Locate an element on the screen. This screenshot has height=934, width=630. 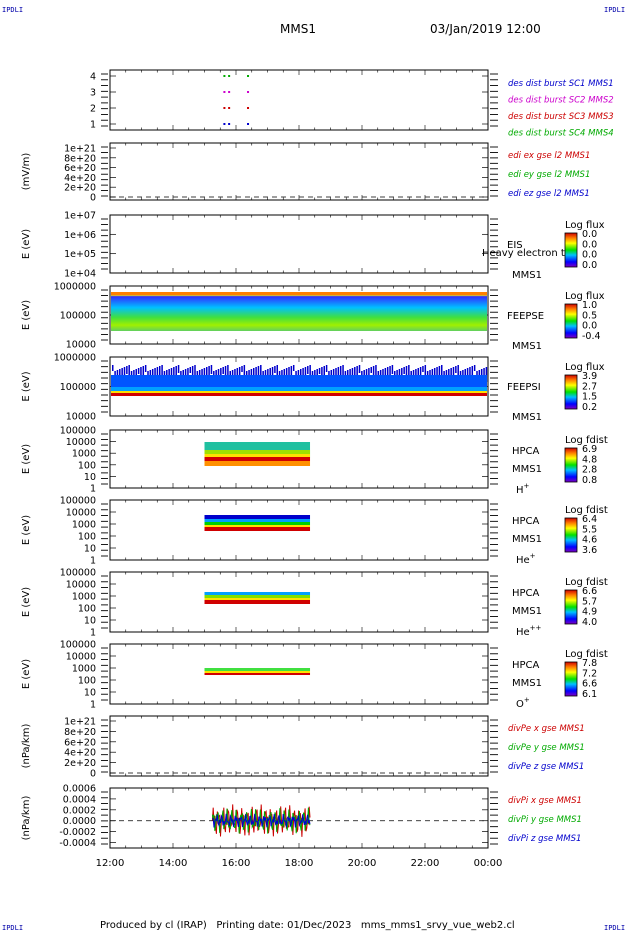
y-tick-label: 1e+05 is located at coordinates (80, 254).